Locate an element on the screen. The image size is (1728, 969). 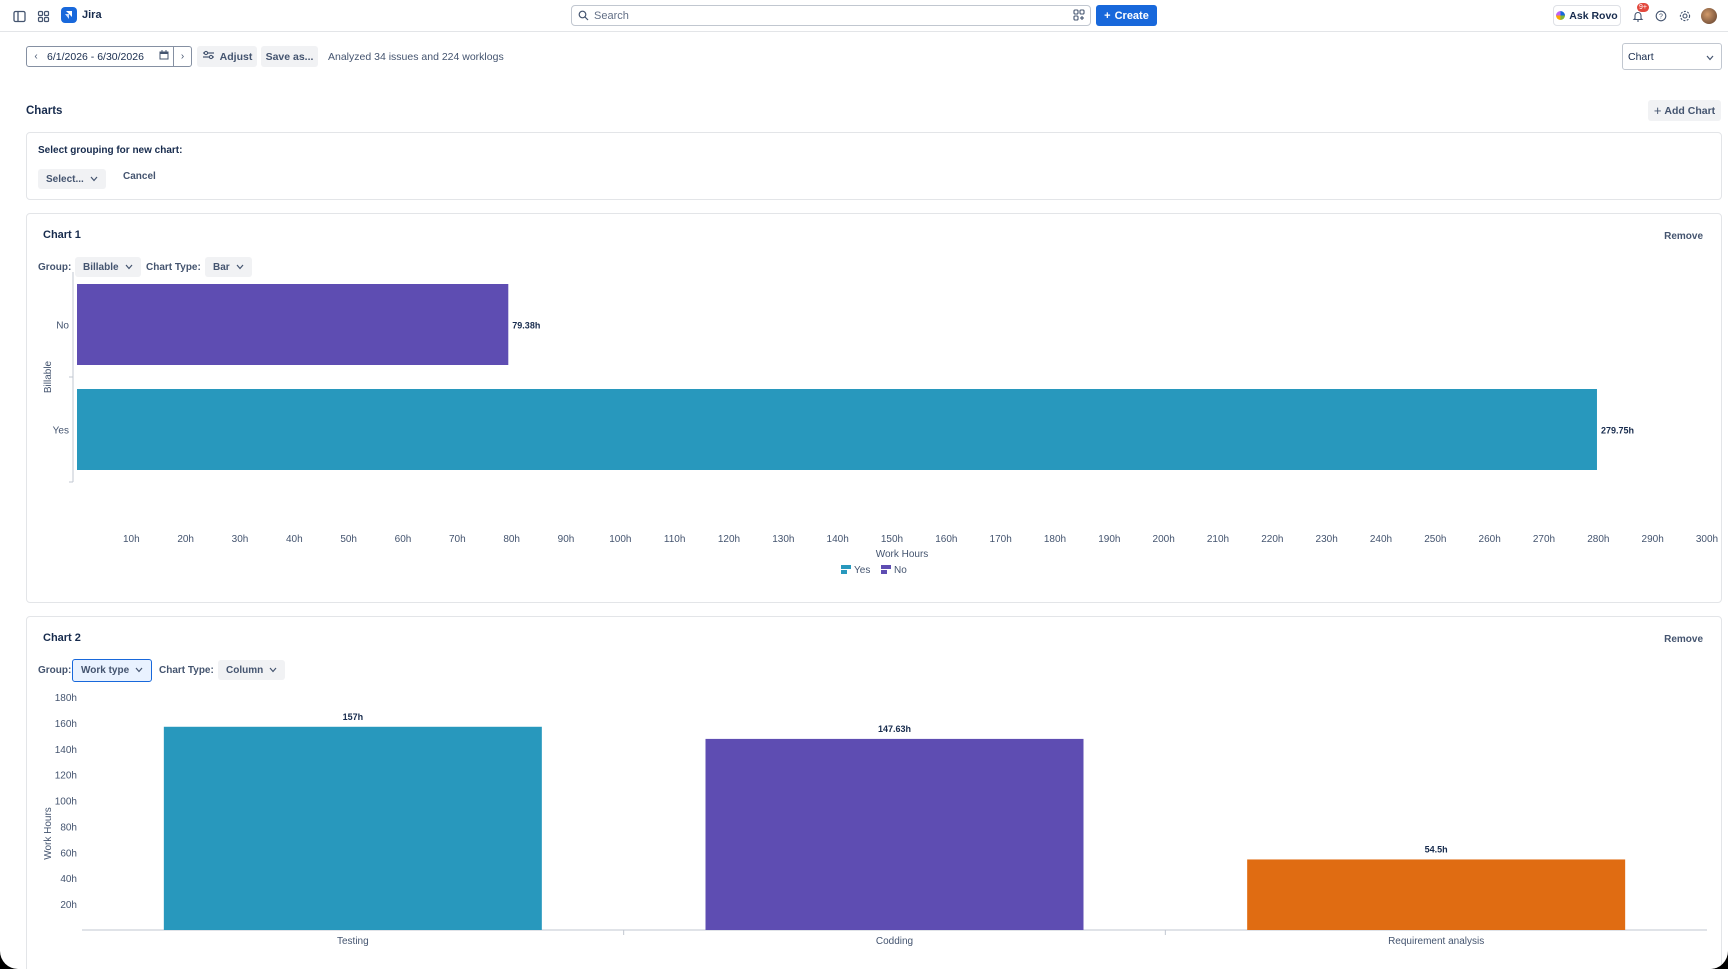
x-tick-label: 190h is located at coordinates (1109, 539).